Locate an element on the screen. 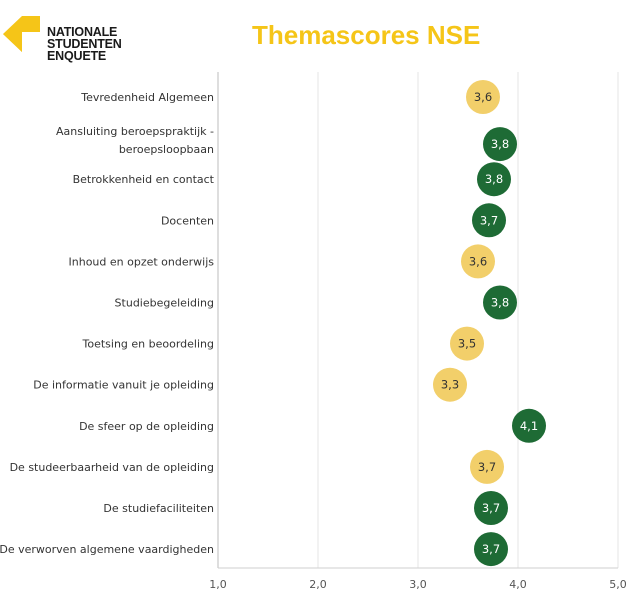 The height and width of the screenshot is (600, 628). data-label: 3,5 is located at coordinates (467, 344).